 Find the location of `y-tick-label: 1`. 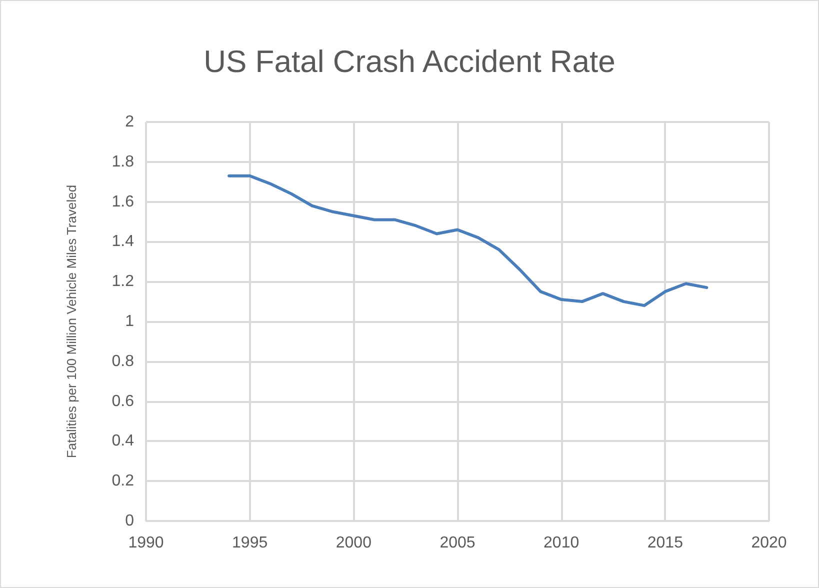

y-tick-label: 1 is located at coordinates (129, 321).